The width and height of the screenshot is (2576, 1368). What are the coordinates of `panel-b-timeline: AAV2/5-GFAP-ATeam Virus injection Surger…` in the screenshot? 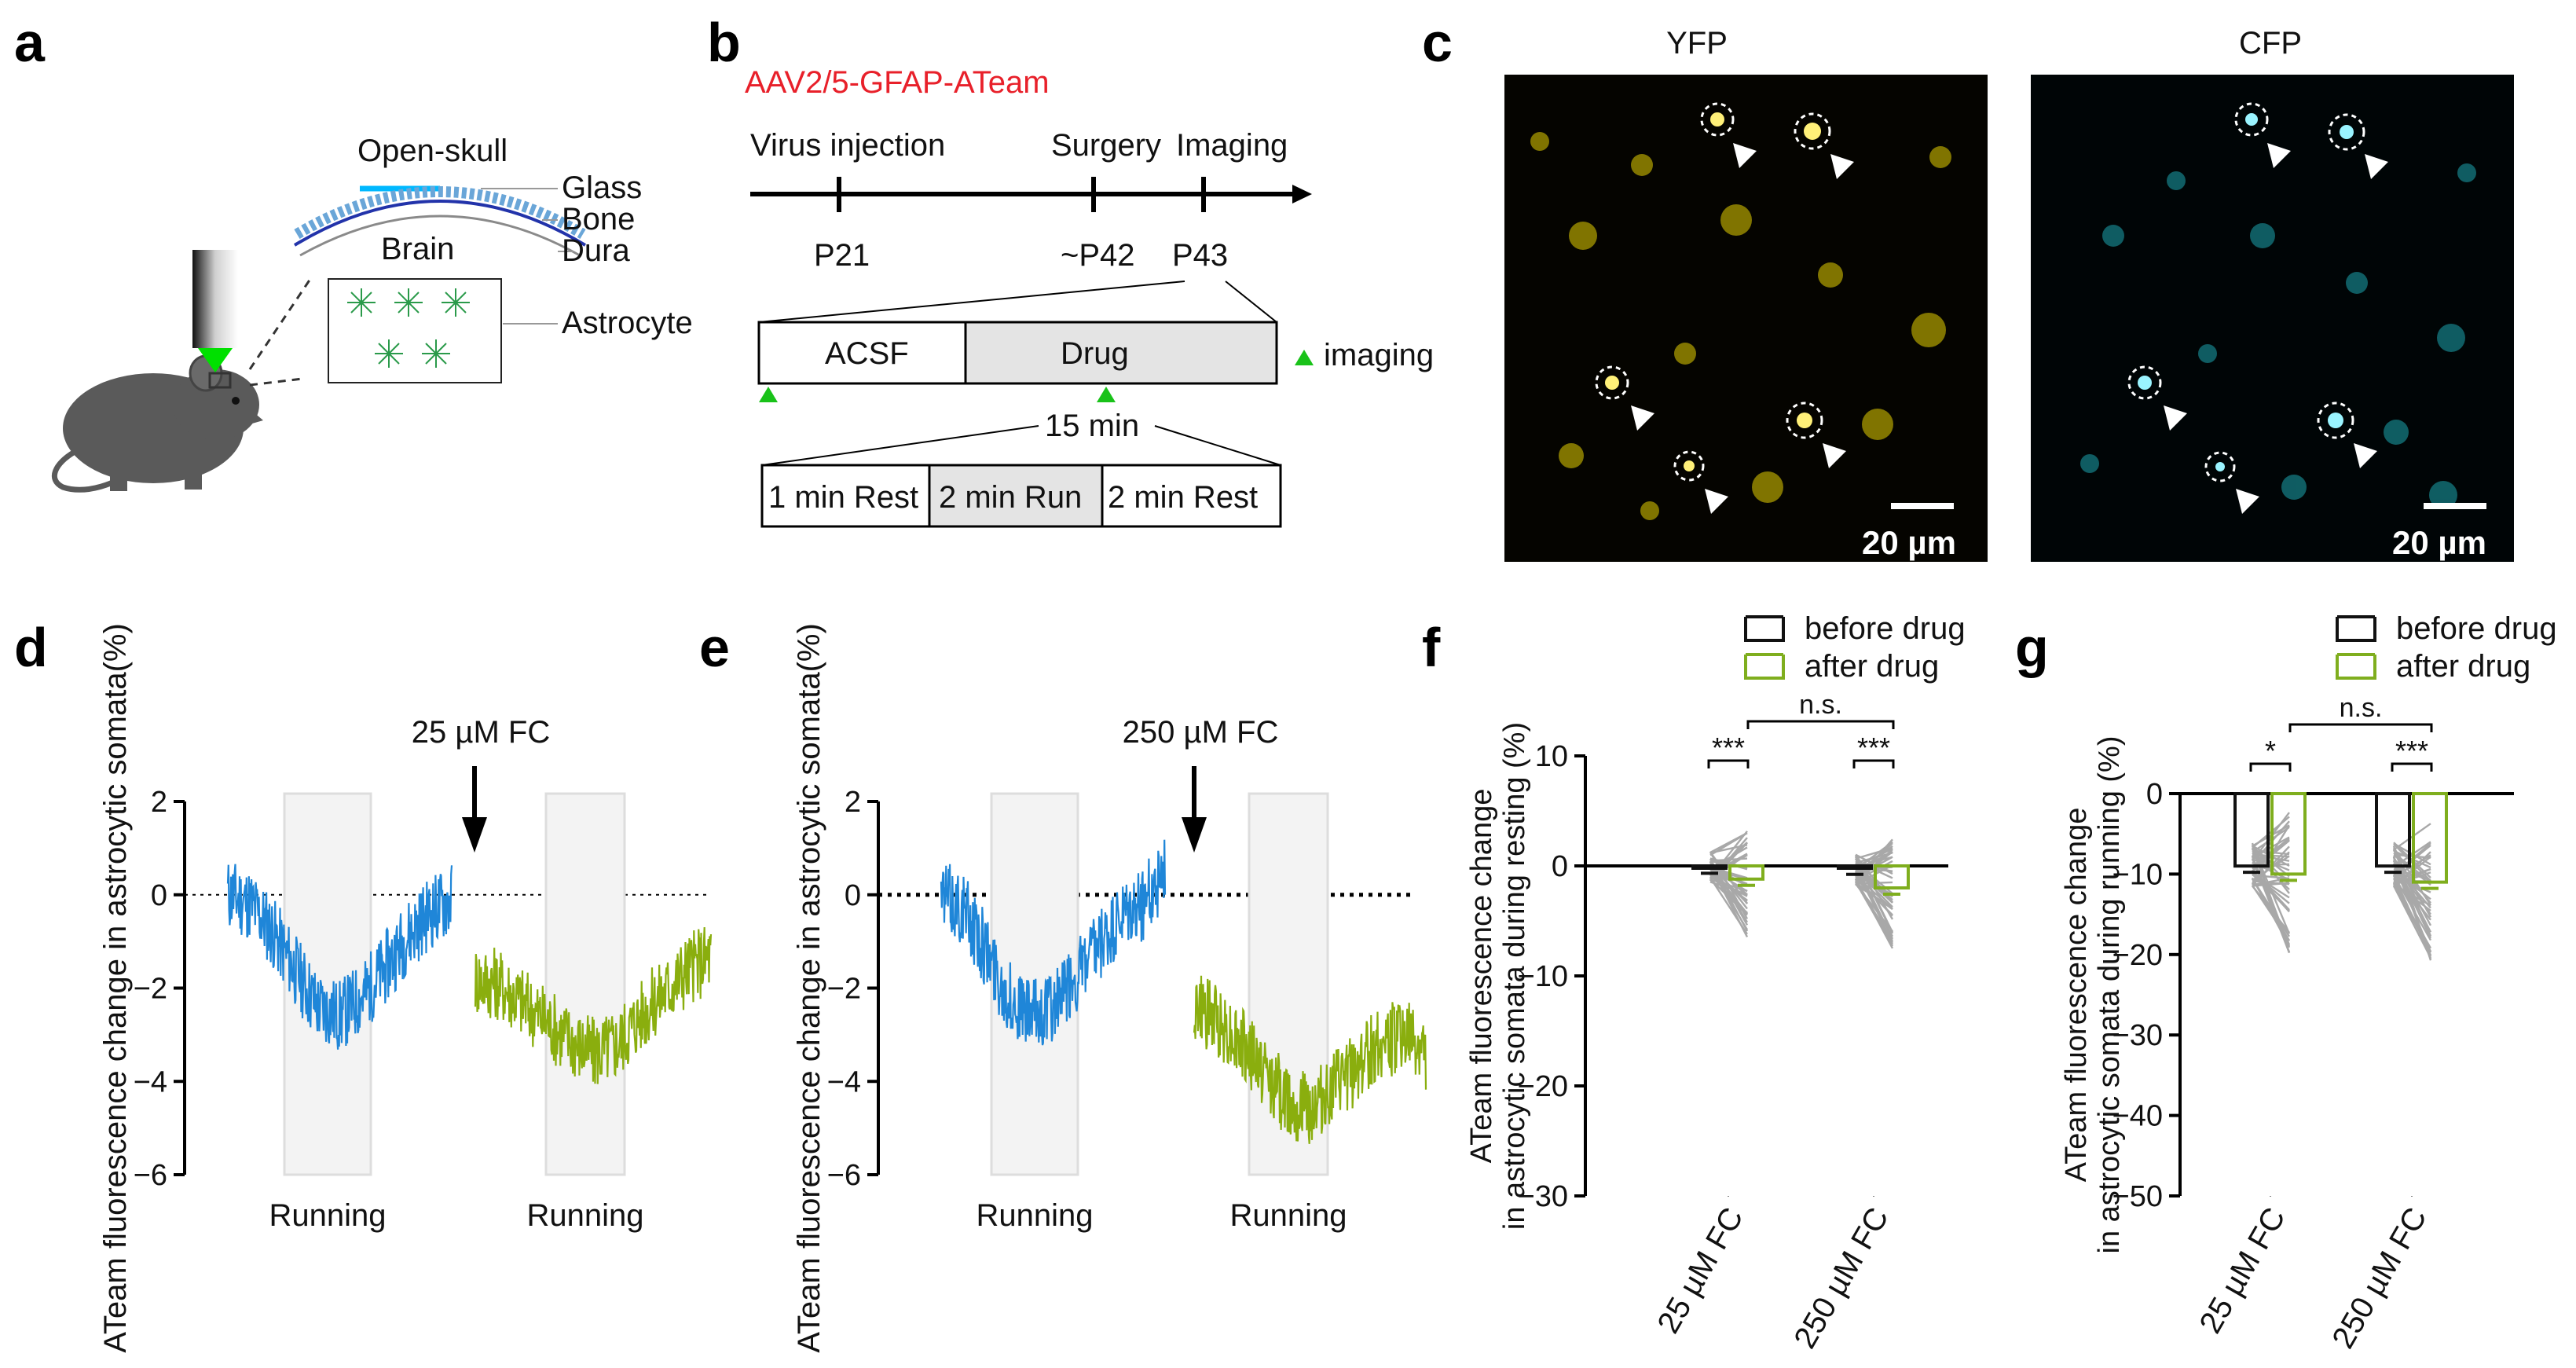 It's located at (1089, 296).